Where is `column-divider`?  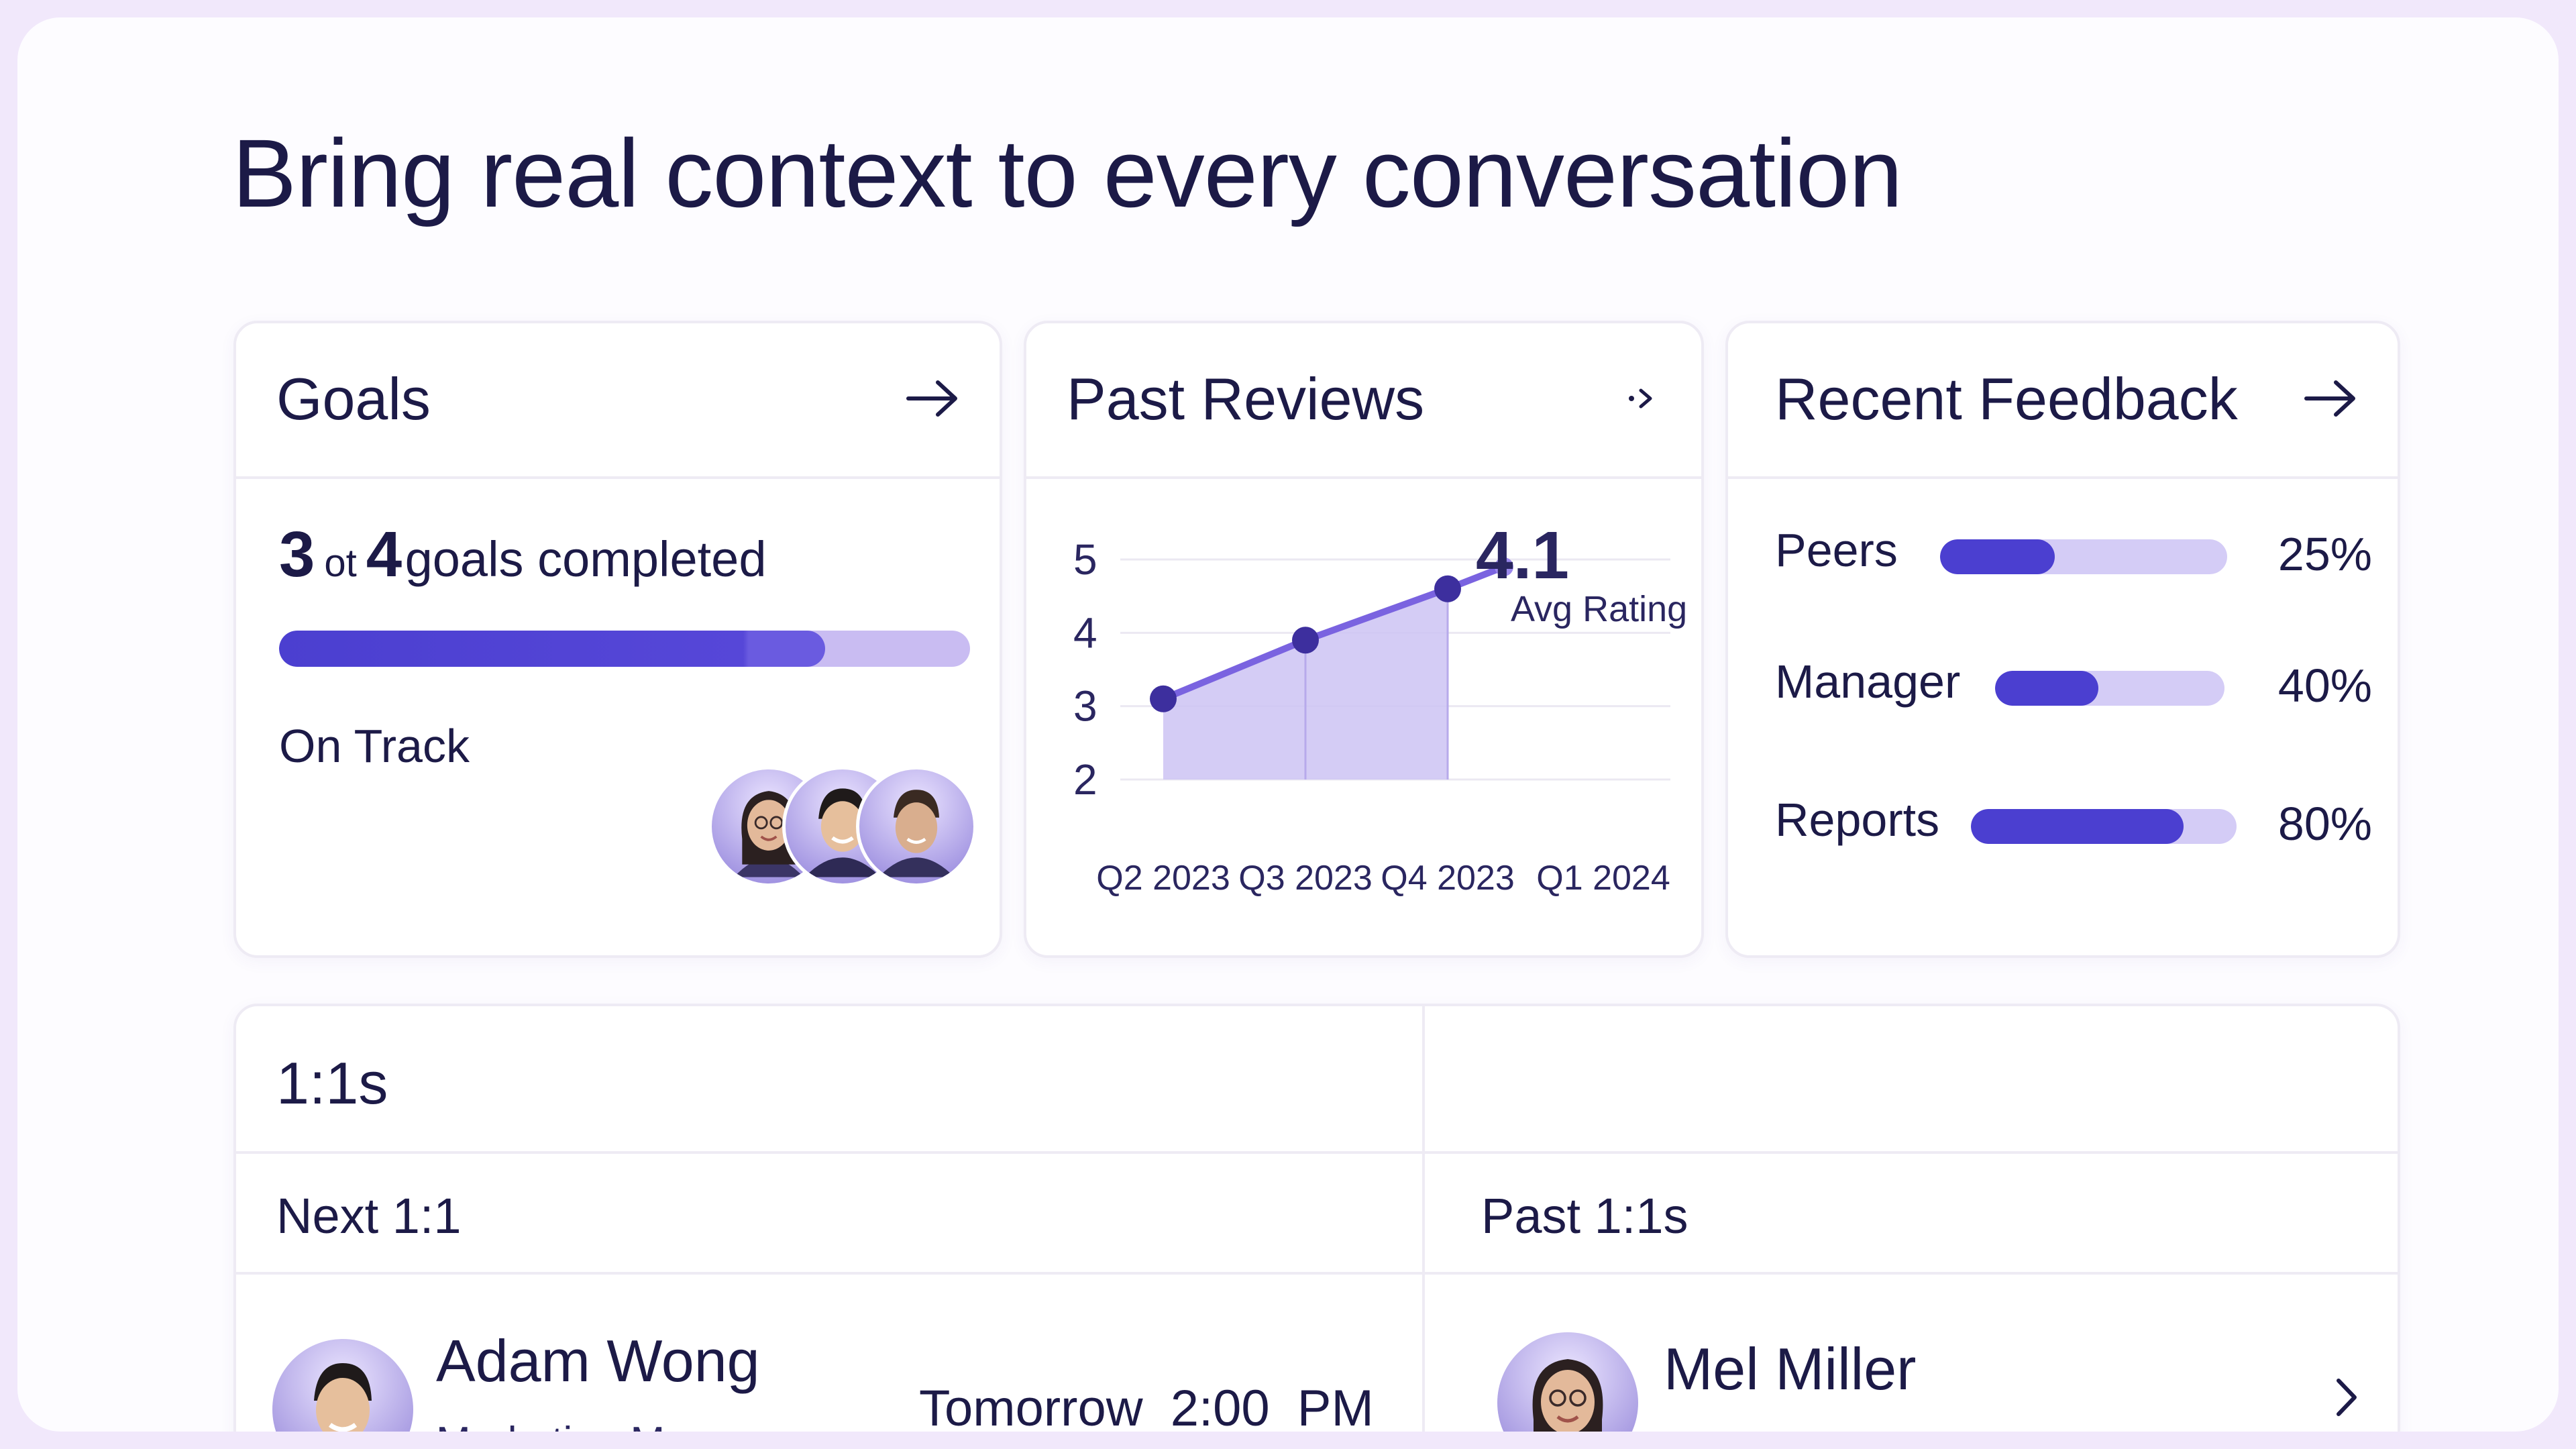
column-divider is located at coordinates (1423, 1219).